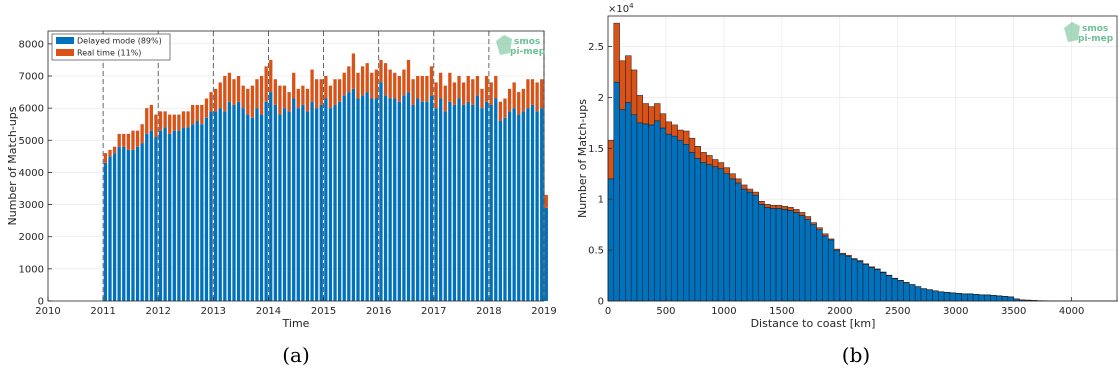  Describe the element at coordinates (378, 311) in the screenshot. I see `tick-label-x: 2016` at that location.